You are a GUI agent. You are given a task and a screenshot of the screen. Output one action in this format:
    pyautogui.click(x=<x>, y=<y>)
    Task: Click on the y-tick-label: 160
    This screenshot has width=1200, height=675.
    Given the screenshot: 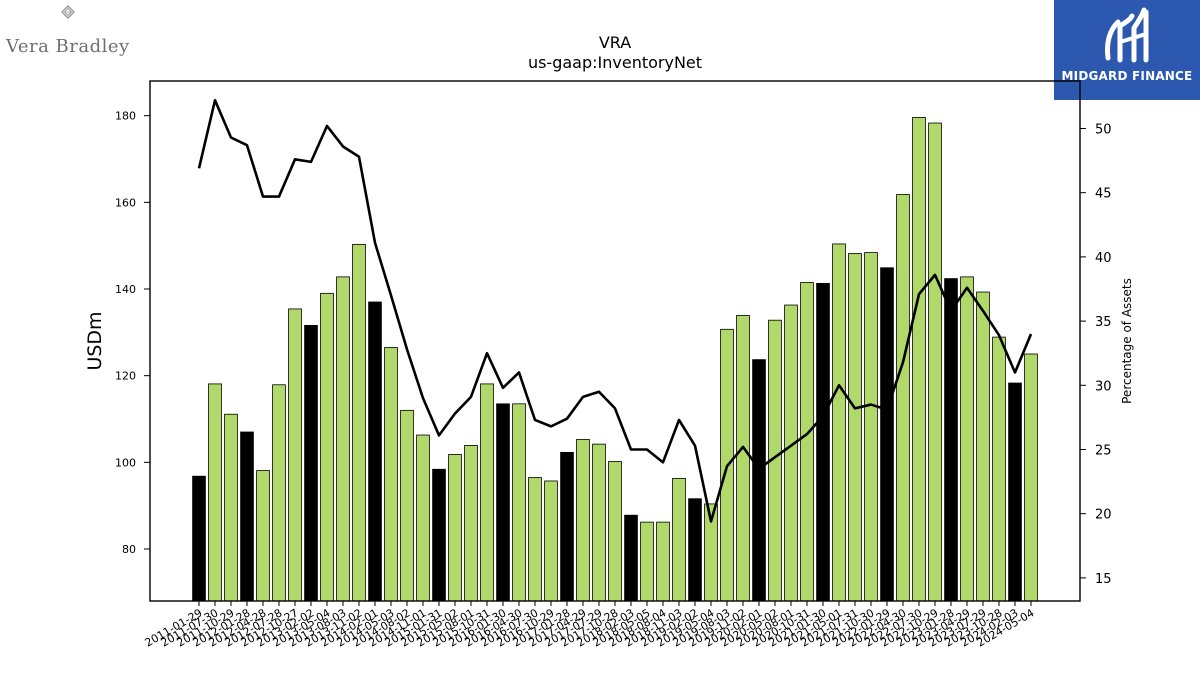 What is the action you would take?
    pyautogui.click(x=125, y=202)
    